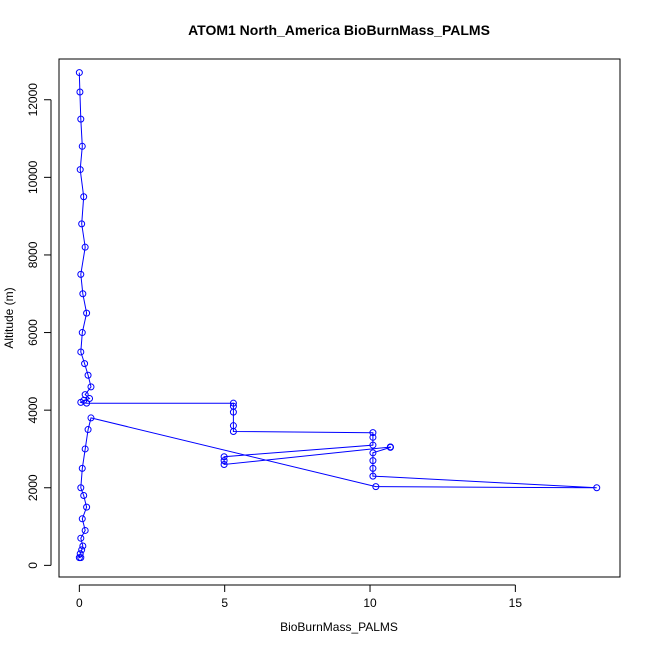 This screenshot has height=650, width=650. What do you see at coordinates (33, 332) in the screenshot?
I see `y-tick-label-3: 6000` at bounding box center [33, 332].